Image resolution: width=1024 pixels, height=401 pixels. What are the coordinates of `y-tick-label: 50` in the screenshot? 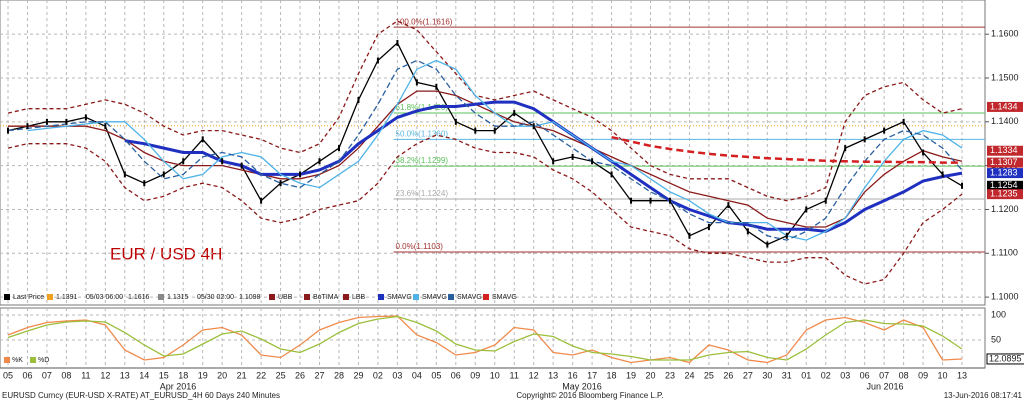 It's located at (996, 339).